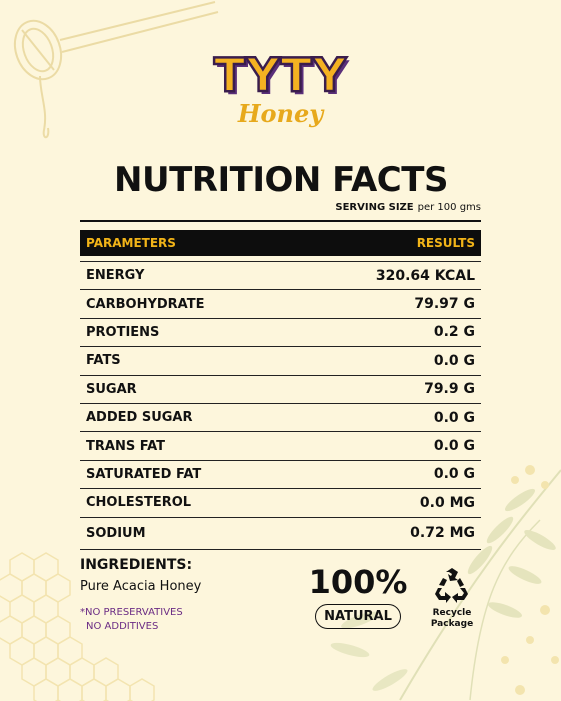  I want to click on row-value: 0.72 MG, so click(442, 533).